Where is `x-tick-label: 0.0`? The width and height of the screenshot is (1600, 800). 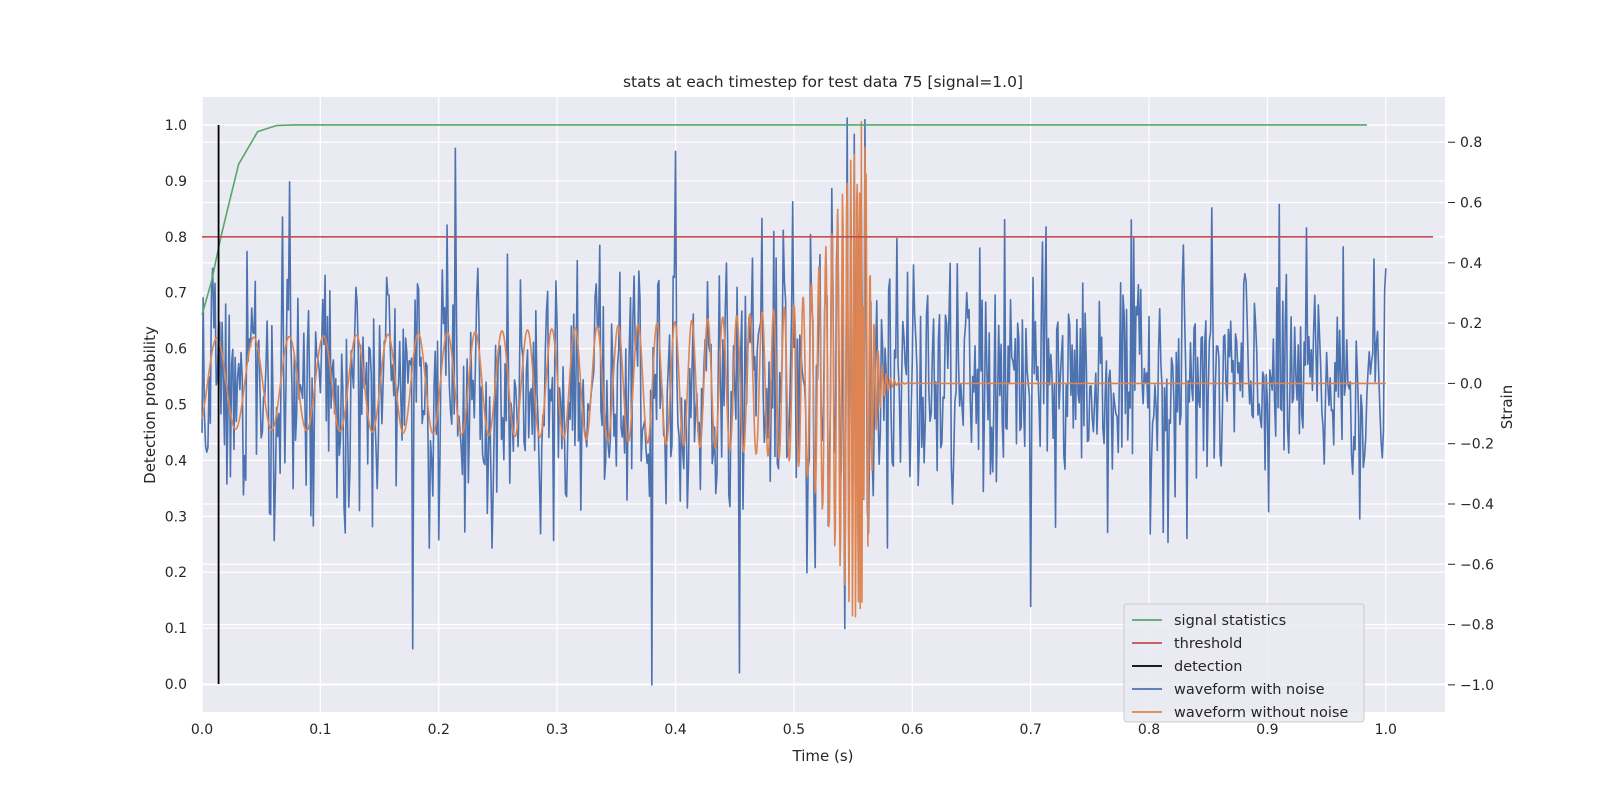 x-tick-label: 0.0 is located at coordinates (202, 730).